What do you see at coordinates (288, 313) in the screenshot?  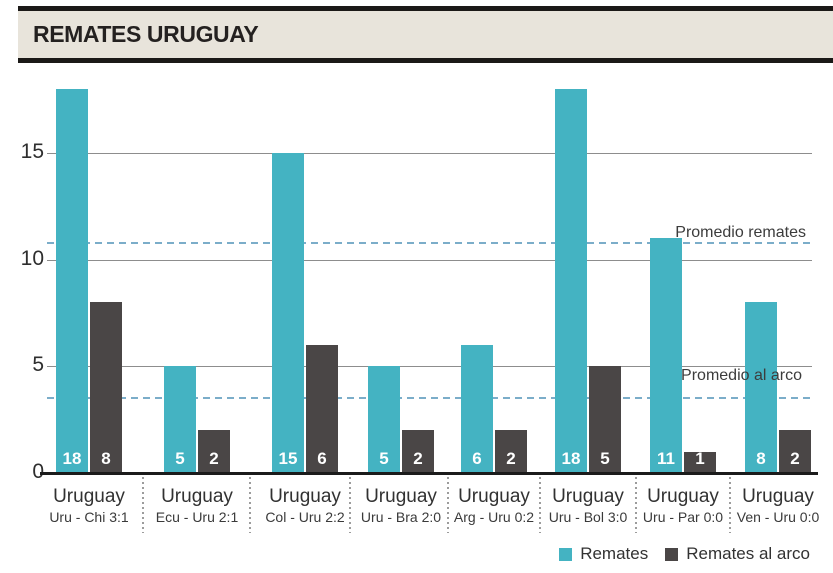 I see `bar-remates-3: 15` at bounding box center [288, 313].